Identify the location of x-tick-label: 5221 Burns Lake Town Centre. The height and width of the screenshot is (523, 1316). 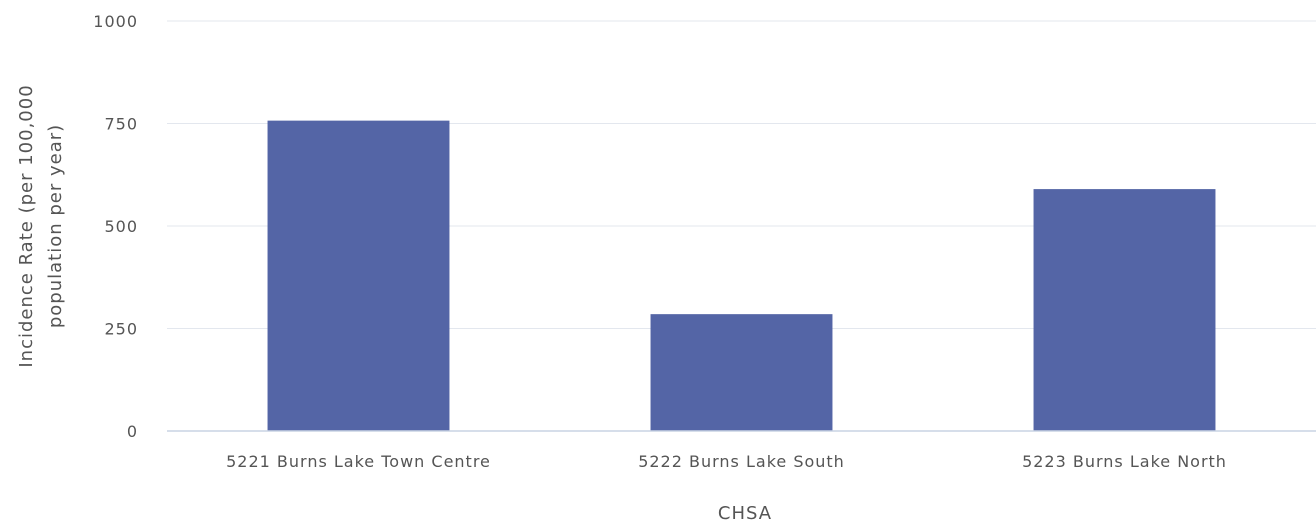
(358, 461).